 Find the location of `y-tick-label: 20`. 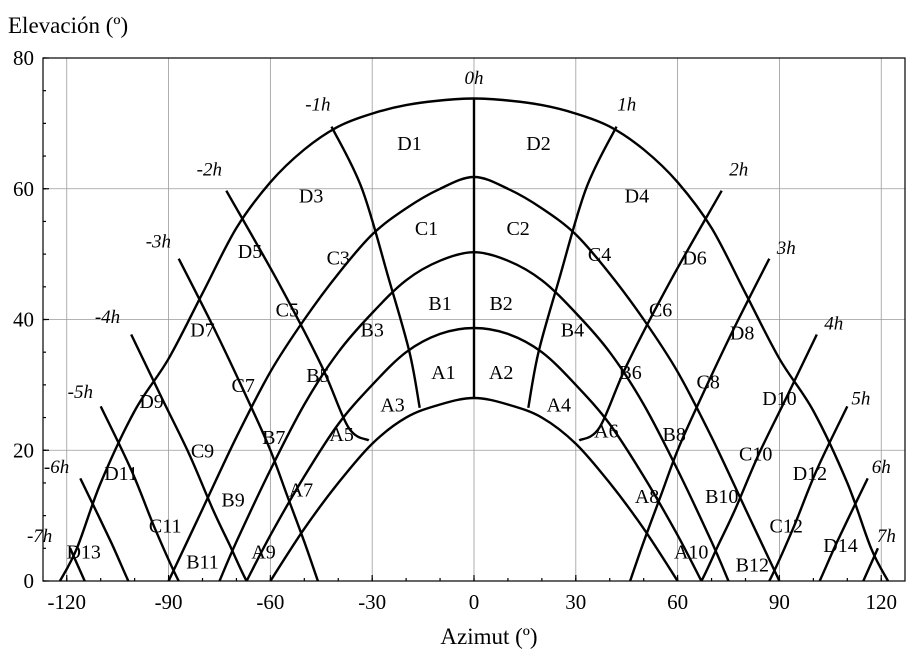

y-tick-label: 20 is located at coordinates (23, 450).